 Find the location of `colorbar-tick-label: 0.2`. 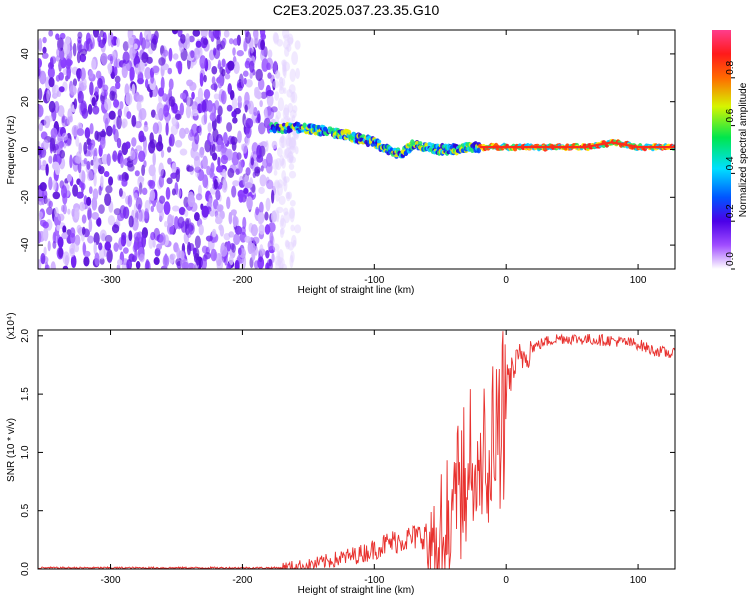

colorbar-tick-label: 0.2 is located at coordinates (730, 211).